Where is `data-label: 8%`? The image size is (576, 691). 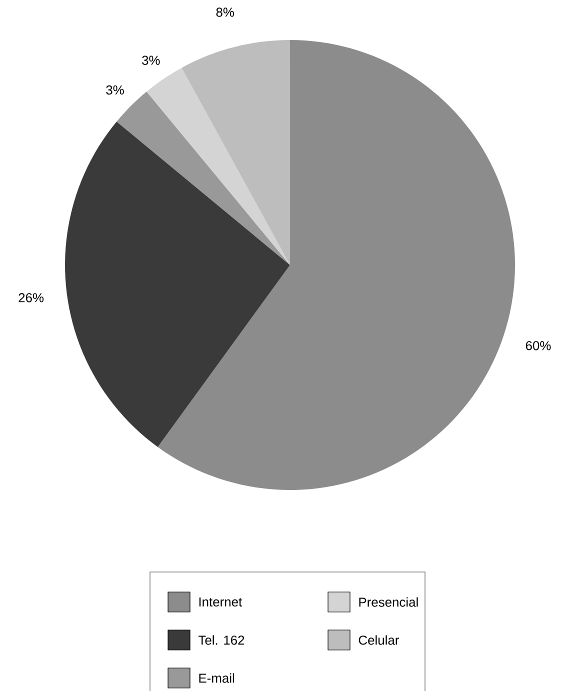
data-label: 8% is located at coordinates (225, 12).